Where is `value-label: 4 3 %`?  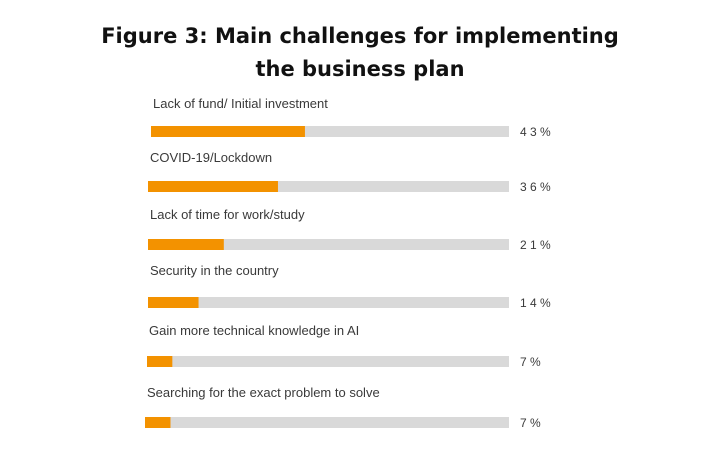
value-label: 4 3 % is located at coordinates (535, 132).